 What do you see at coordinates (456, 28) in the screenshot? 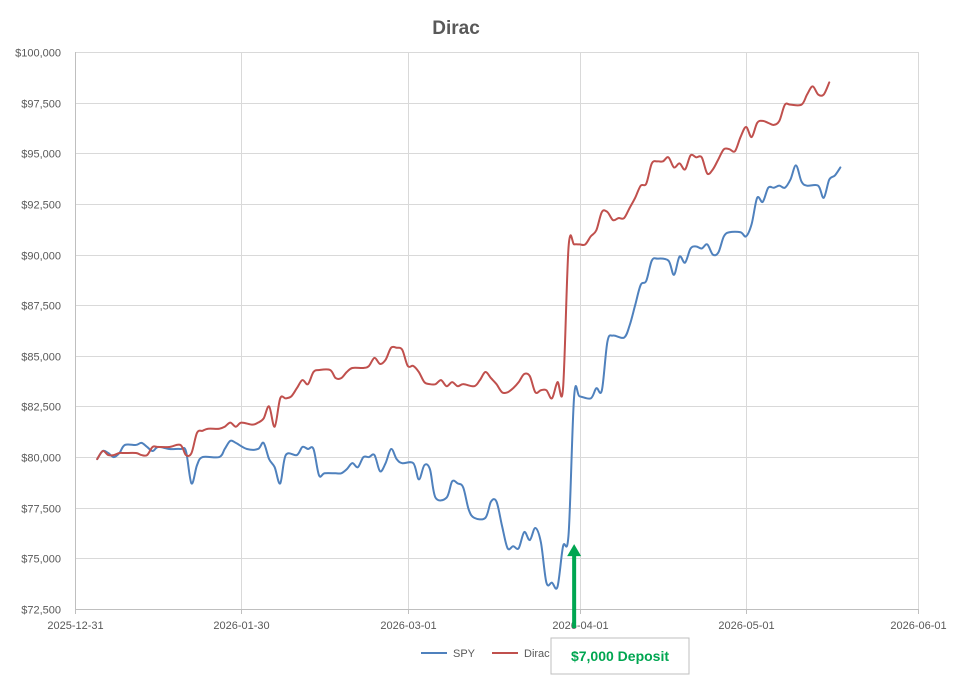
I see `chart-title: Dirac` at bounding box center [456, 28].